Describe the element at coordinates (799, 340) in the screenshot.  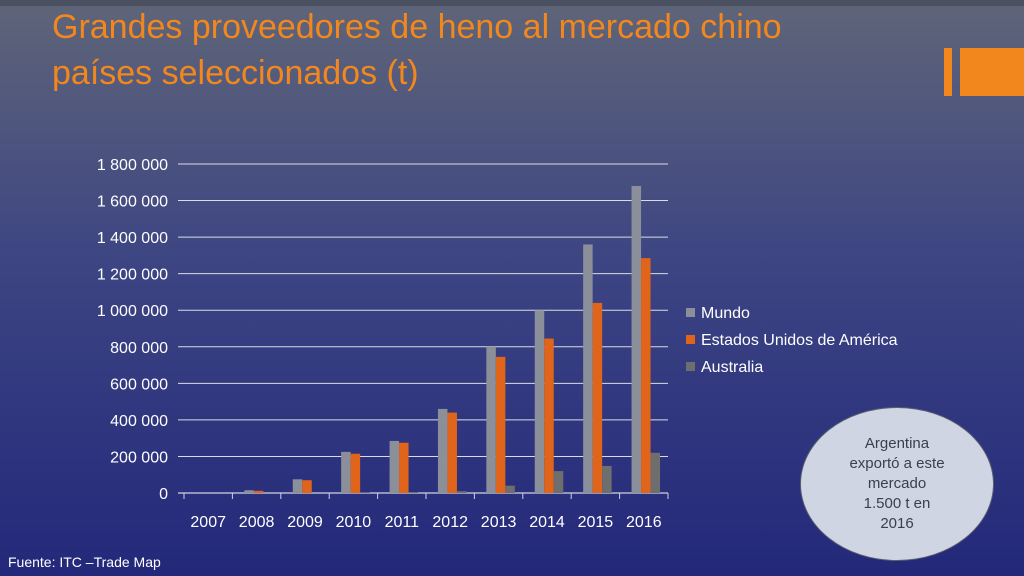
I see `legend-label: Estados Unidos de América` at that location.